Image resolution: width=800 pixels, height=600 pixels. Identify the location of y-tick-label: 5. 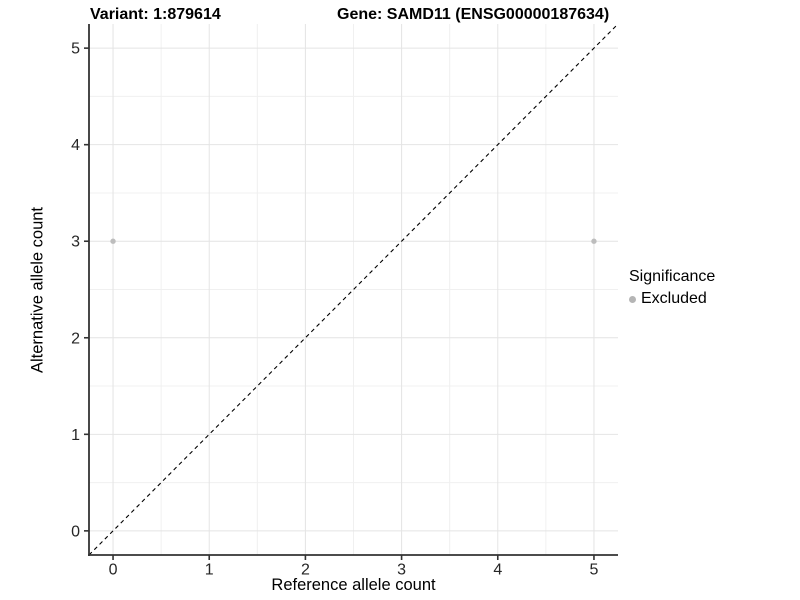
(75, 49).